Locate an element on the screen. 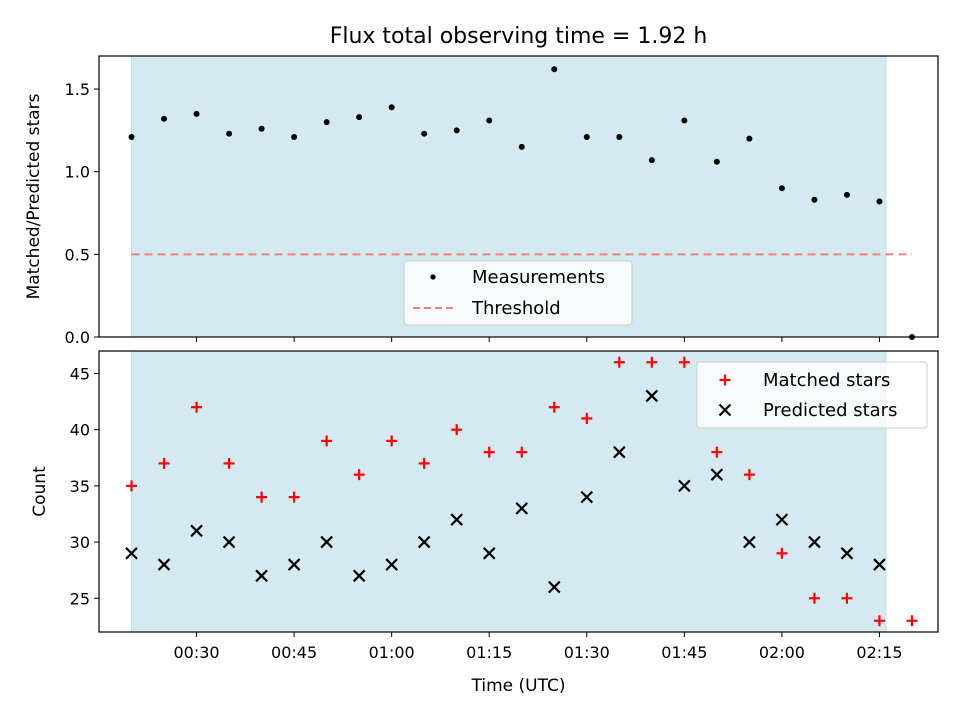 The height and width of the screenshot is (720, 960). predicted-stars-legend-marker is located at coordinates (725, 410).